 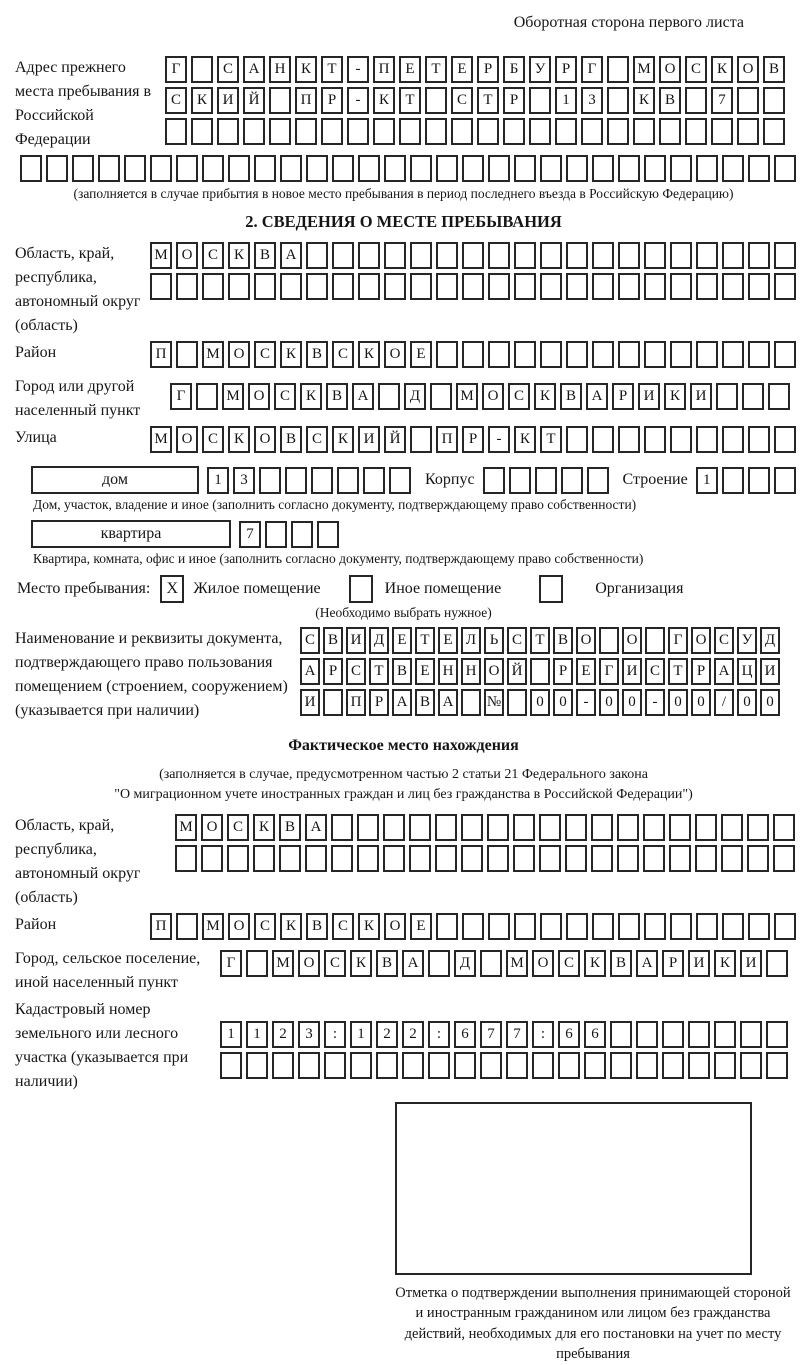 What do you see at coordinates (465, 1034) in the screenshot?
I see `char-cell: 6` at bounding box center [465, 1034].